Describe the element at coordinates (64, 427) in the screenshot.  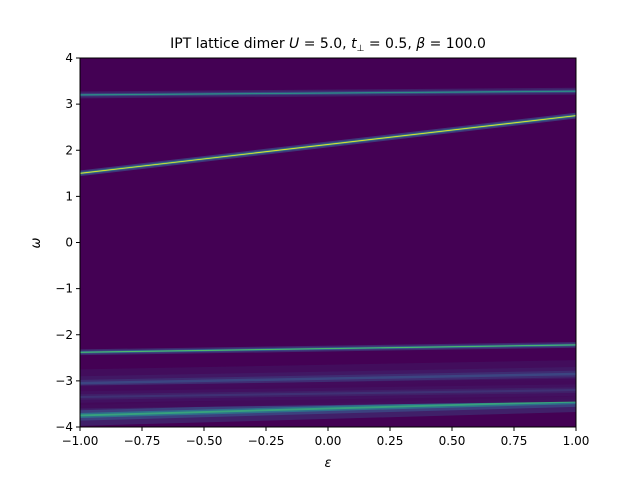
I see `y-tick-label: −4` at that location.